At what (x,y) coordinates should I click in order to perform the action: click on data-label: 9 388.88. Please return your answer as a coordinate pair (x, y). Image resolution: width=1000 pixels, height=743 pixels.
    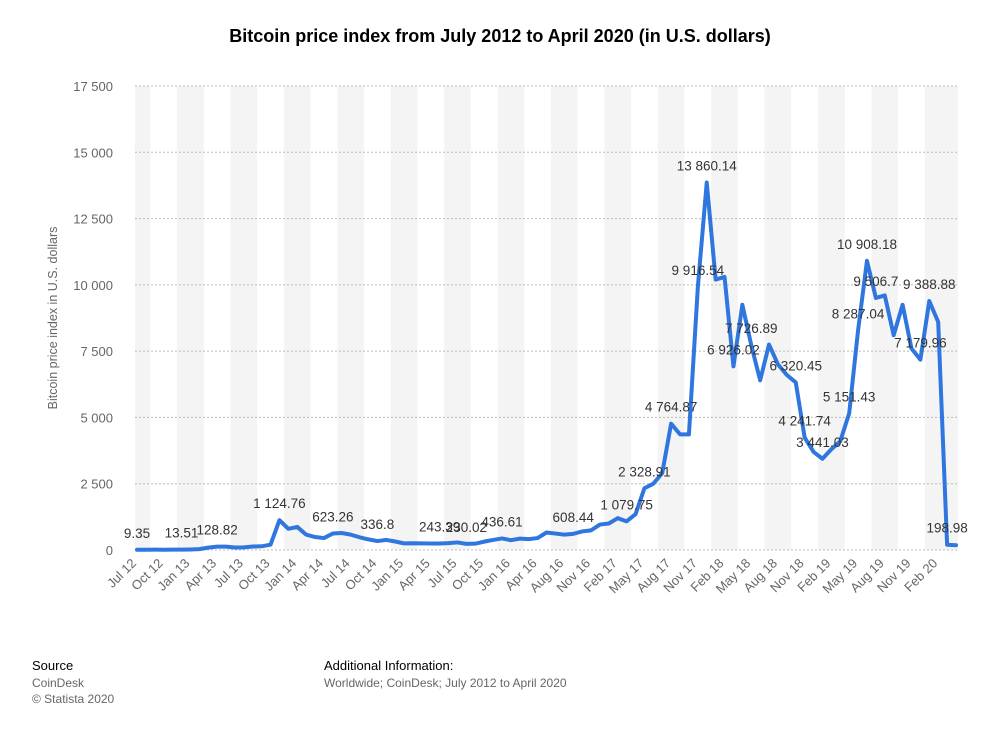
    Looking at the image, I should click on (929, 284).